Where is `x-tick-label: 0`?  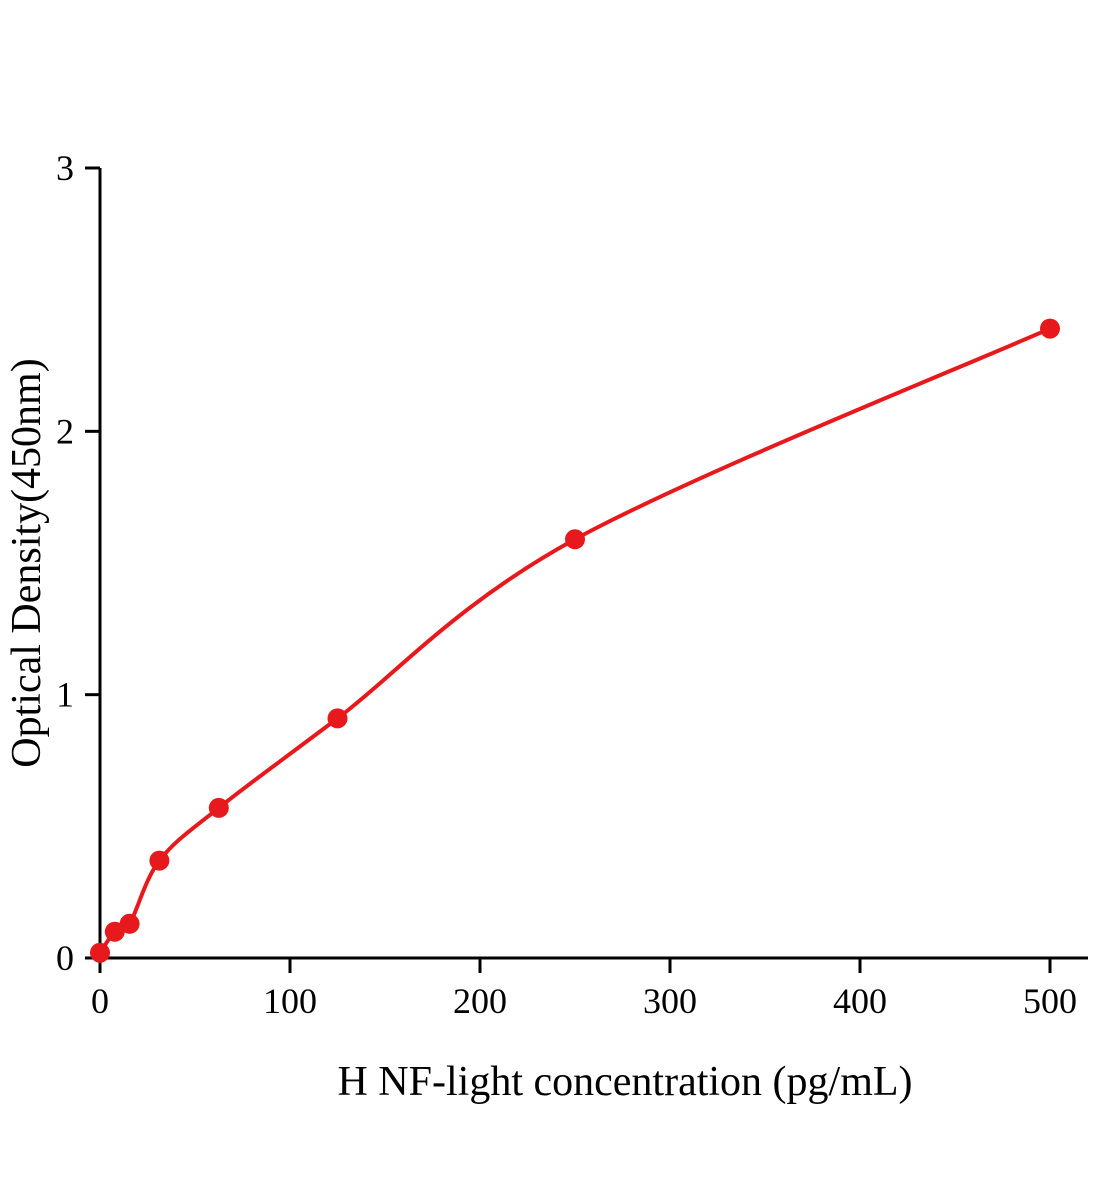 x-tick-label: 0 is located at coordinates (100, 1001).